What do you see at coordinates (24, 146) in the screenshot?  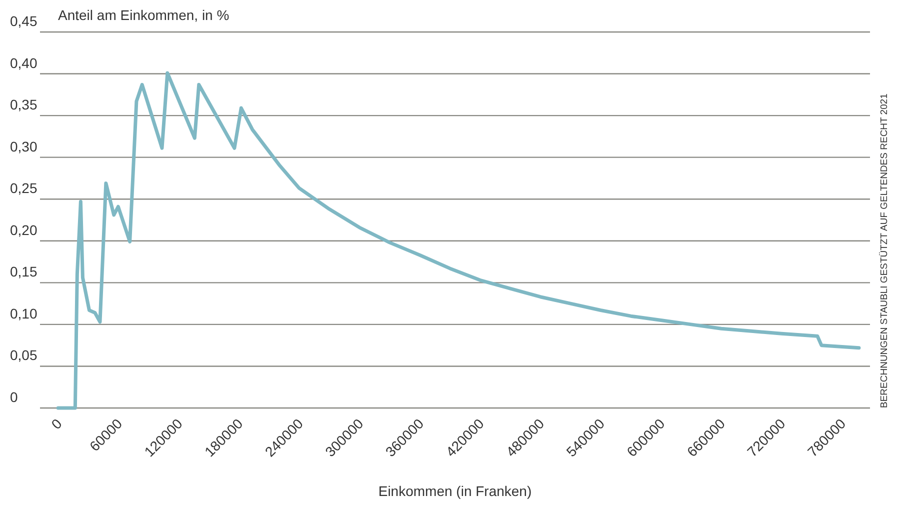 I see `y-tick-label: 0,30` at bounding box center [24, 146].